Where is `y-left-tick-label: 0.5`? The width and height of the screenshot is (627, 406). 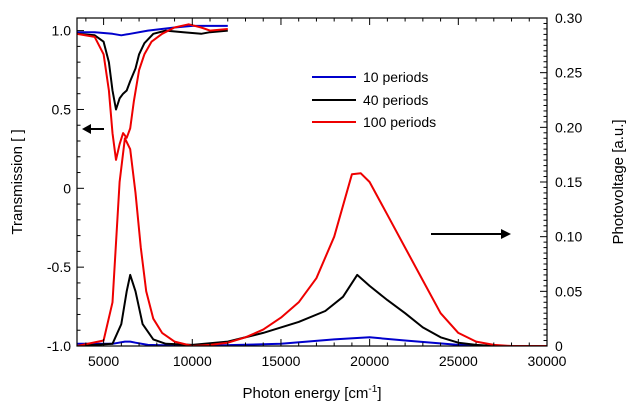
y-left-tick-label: 0.5 is located at coordinates (62, 109).